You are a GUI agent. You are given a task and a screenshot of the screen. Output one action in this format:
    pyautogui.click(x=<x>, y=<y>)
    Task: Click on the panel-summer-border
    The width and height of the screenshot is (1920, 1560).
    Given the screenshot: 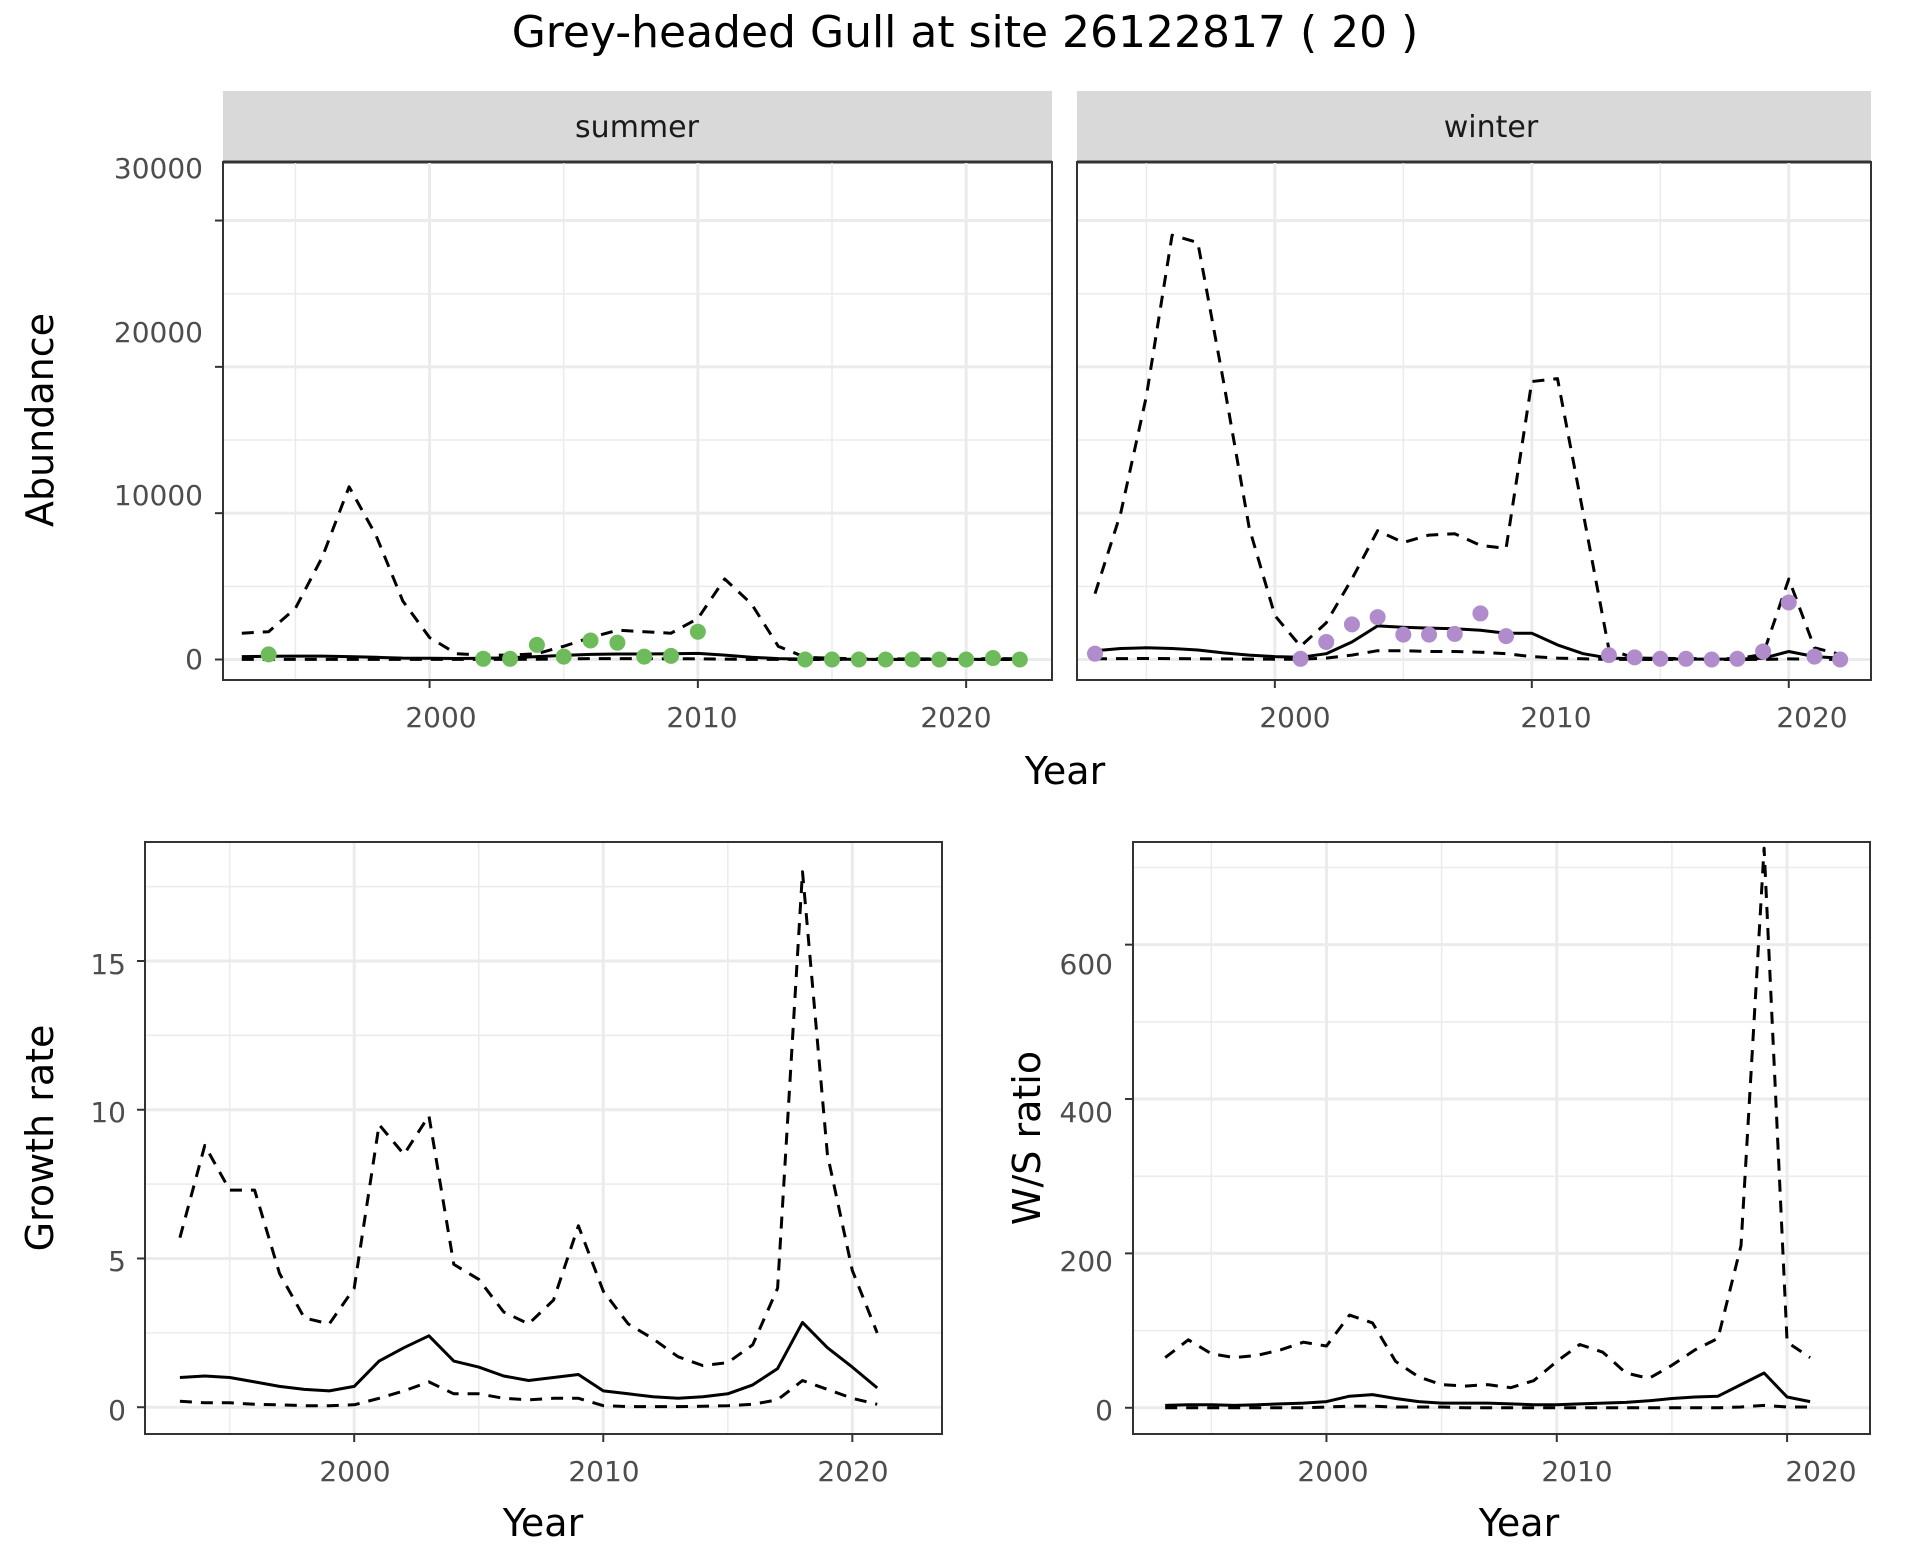 What is the action you would take?
    pyautogui.click(x=637, y=421)
    